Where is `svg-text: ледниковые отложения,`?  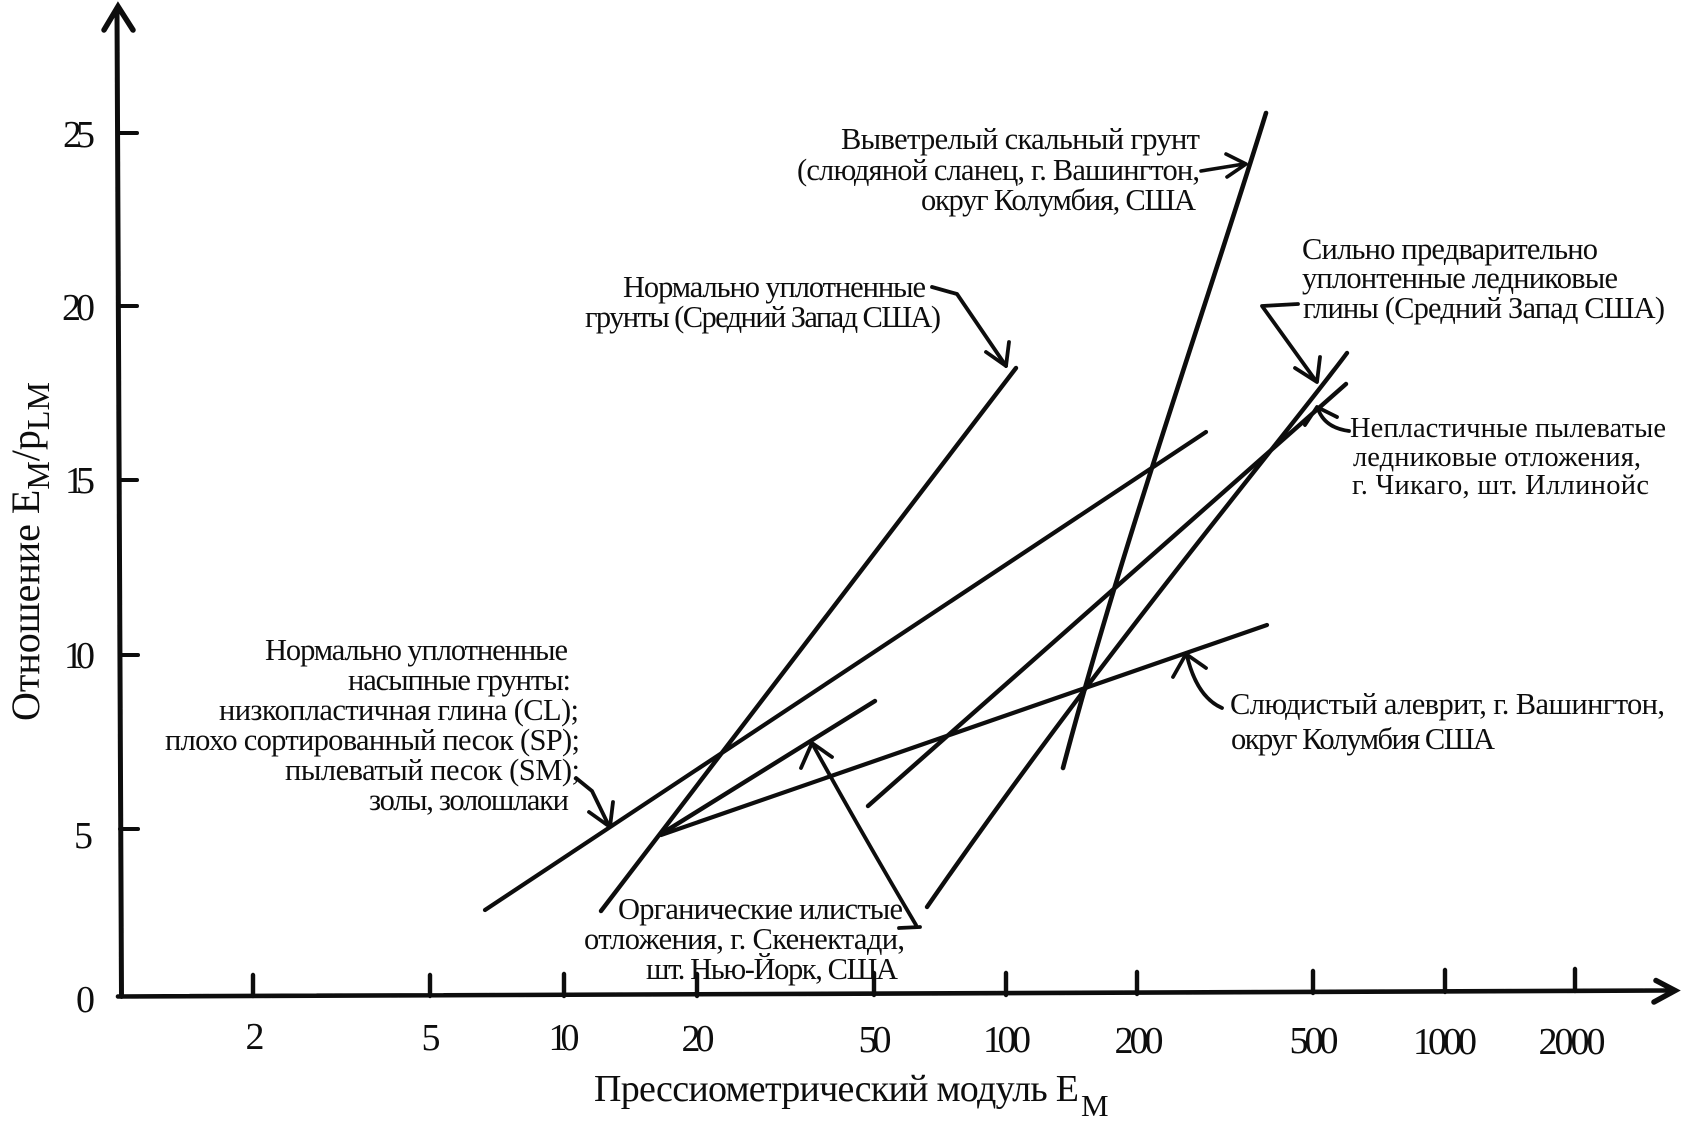
svg-text: ледниковые отложения, is located at coordinates (1497, 457).